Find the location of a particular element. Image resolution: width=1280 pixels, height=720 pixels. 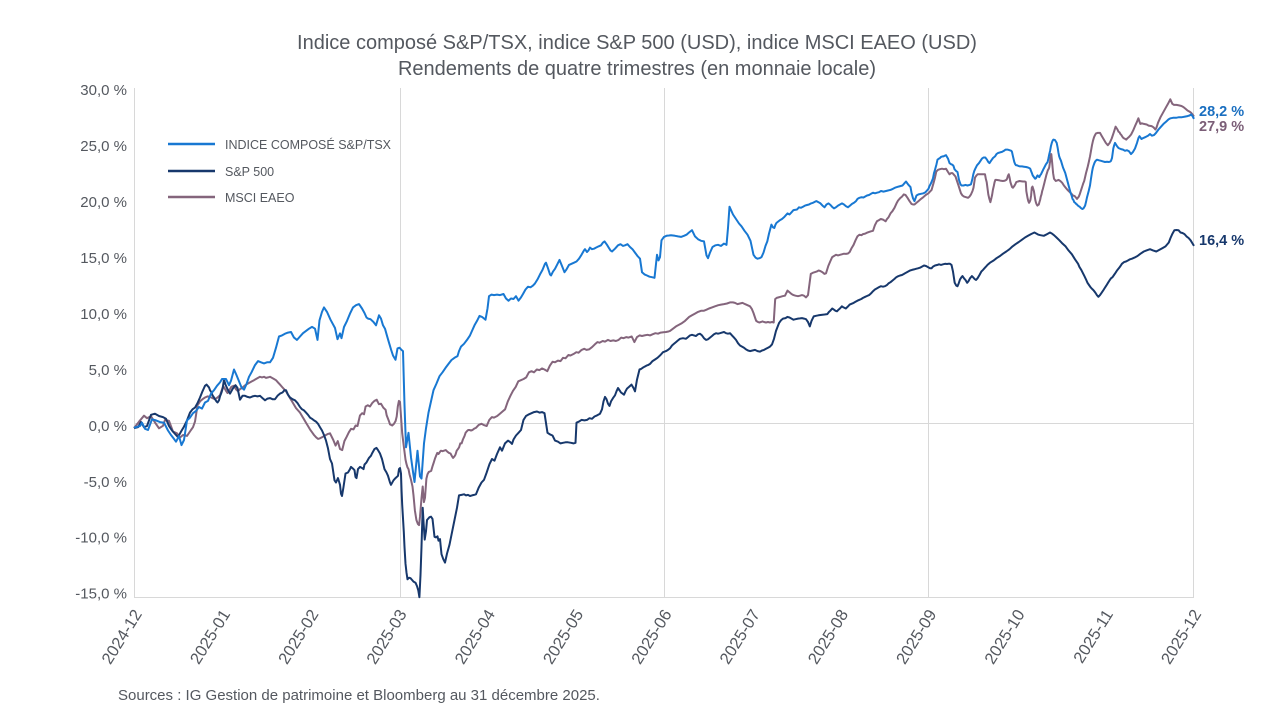

svg-text: 25,0 % is located at coordinates (103, 146).